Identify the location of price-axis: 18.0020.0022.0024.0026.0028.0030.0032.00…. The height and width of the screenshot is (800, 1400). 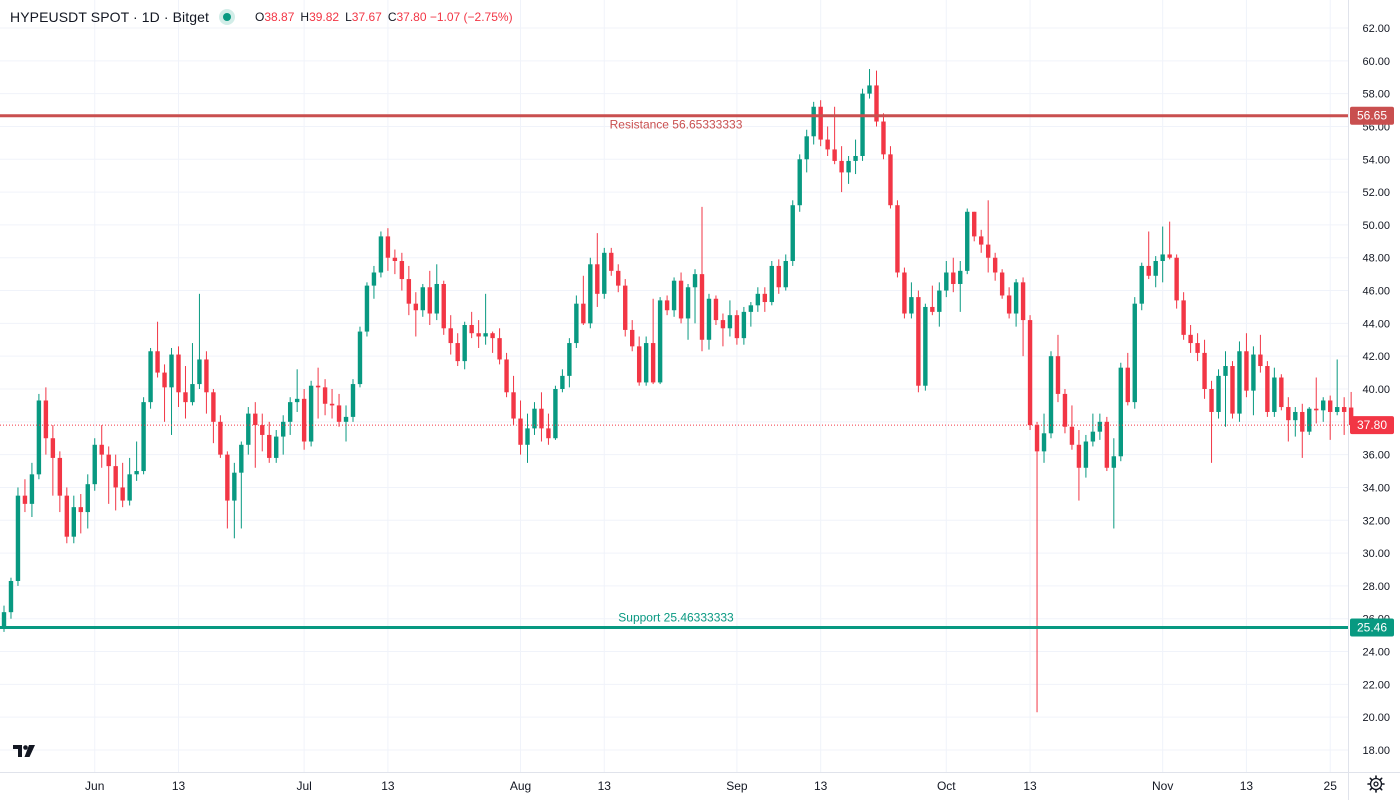
(1371, 400).